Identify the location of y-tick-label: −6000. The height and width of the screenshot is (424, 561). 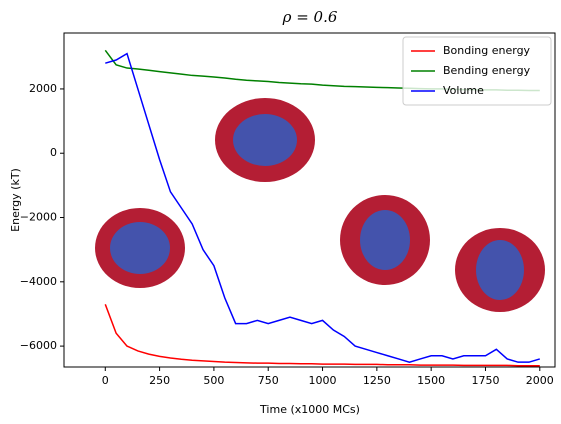
(38, 345).